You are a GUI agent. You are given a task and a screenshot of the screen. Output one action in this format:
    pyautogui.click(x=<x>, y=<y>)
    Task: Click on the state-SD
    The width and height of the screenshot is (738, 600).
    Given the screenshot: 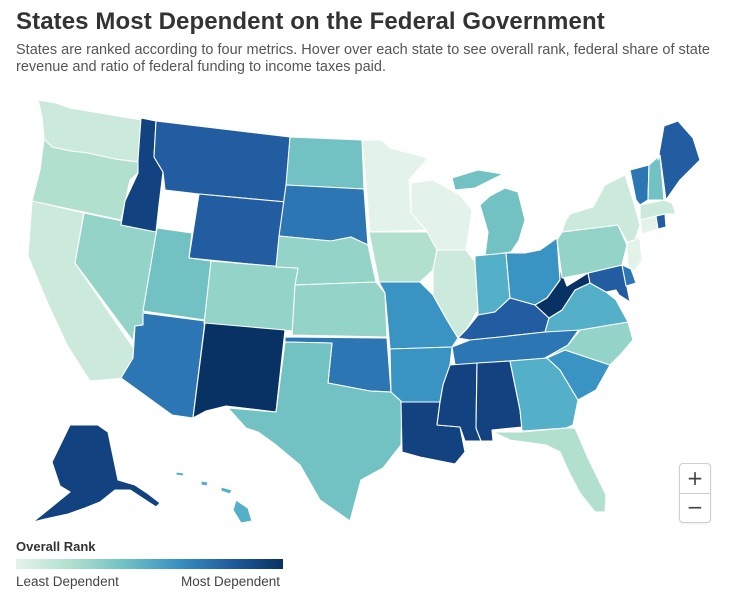 What is the action you would take?
    pyautogui.click(x=323, y=215)
    